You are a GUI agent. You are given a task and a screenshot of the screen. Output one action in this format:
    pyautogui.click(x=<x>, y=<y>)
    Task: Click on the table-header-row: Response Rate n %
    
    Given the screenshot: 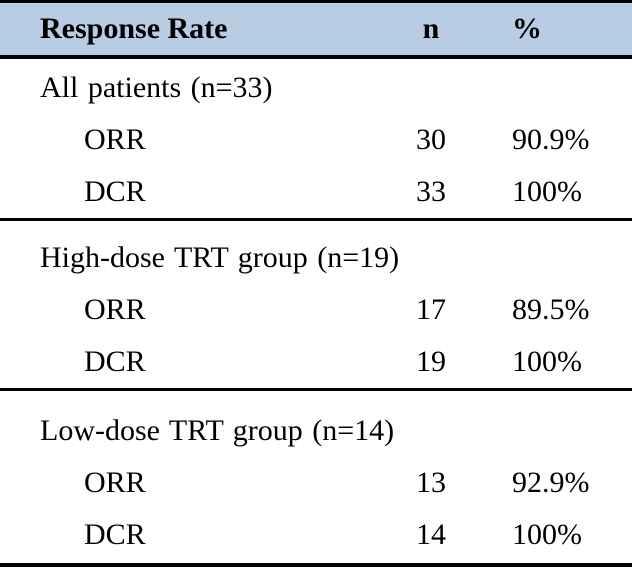 What is the action you would take?
    pyautogui.click(x=316, y=29)
    